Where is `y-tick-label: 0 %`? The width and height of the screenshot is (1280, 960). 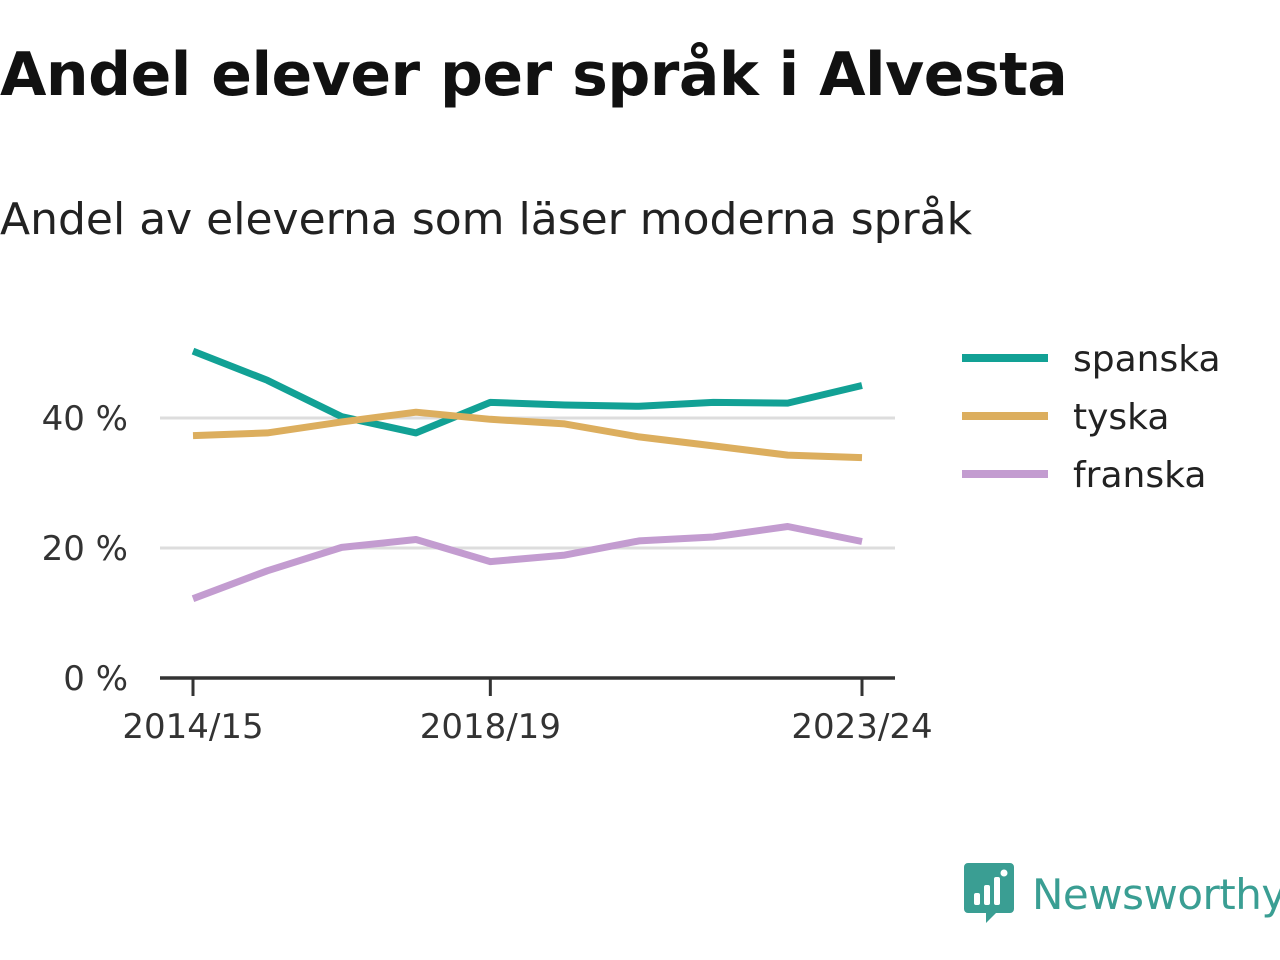 y-tick-label: 0 % is located at coordinates (95, 679).